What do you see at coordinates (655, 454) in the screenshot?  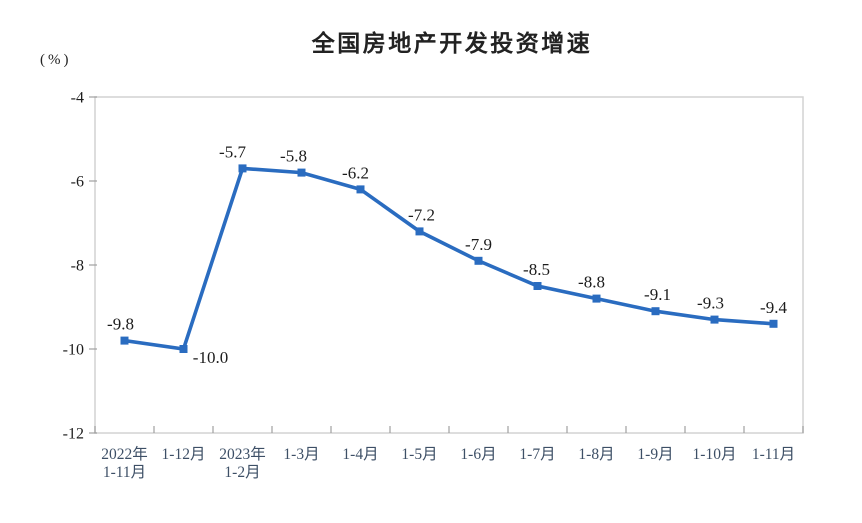 I see `x-axis-category-label: 1-9月` at bounding box center [655, 454].